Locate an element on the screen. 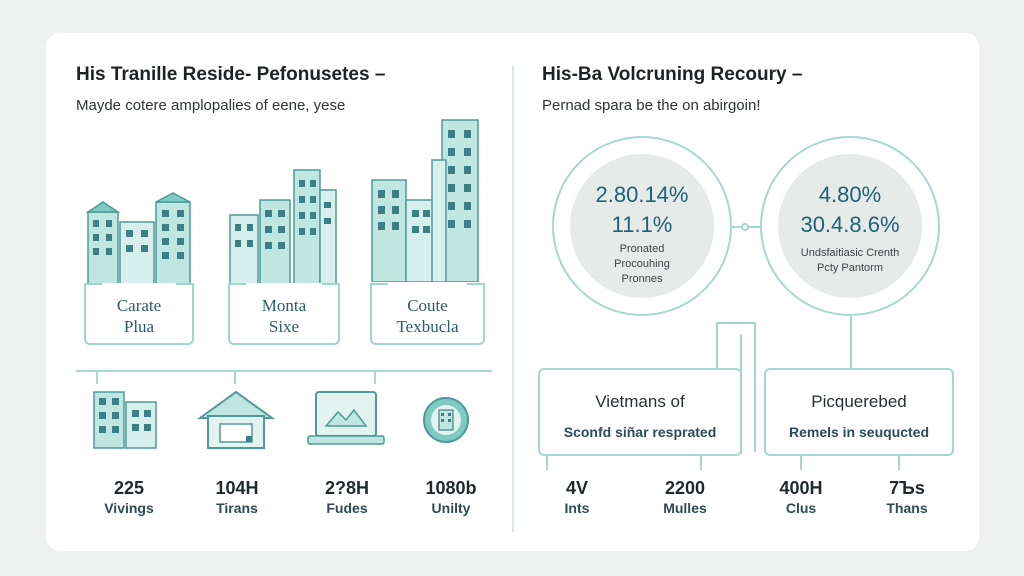  left-stat-1-value: 225 is located at coordinates (129, 488).